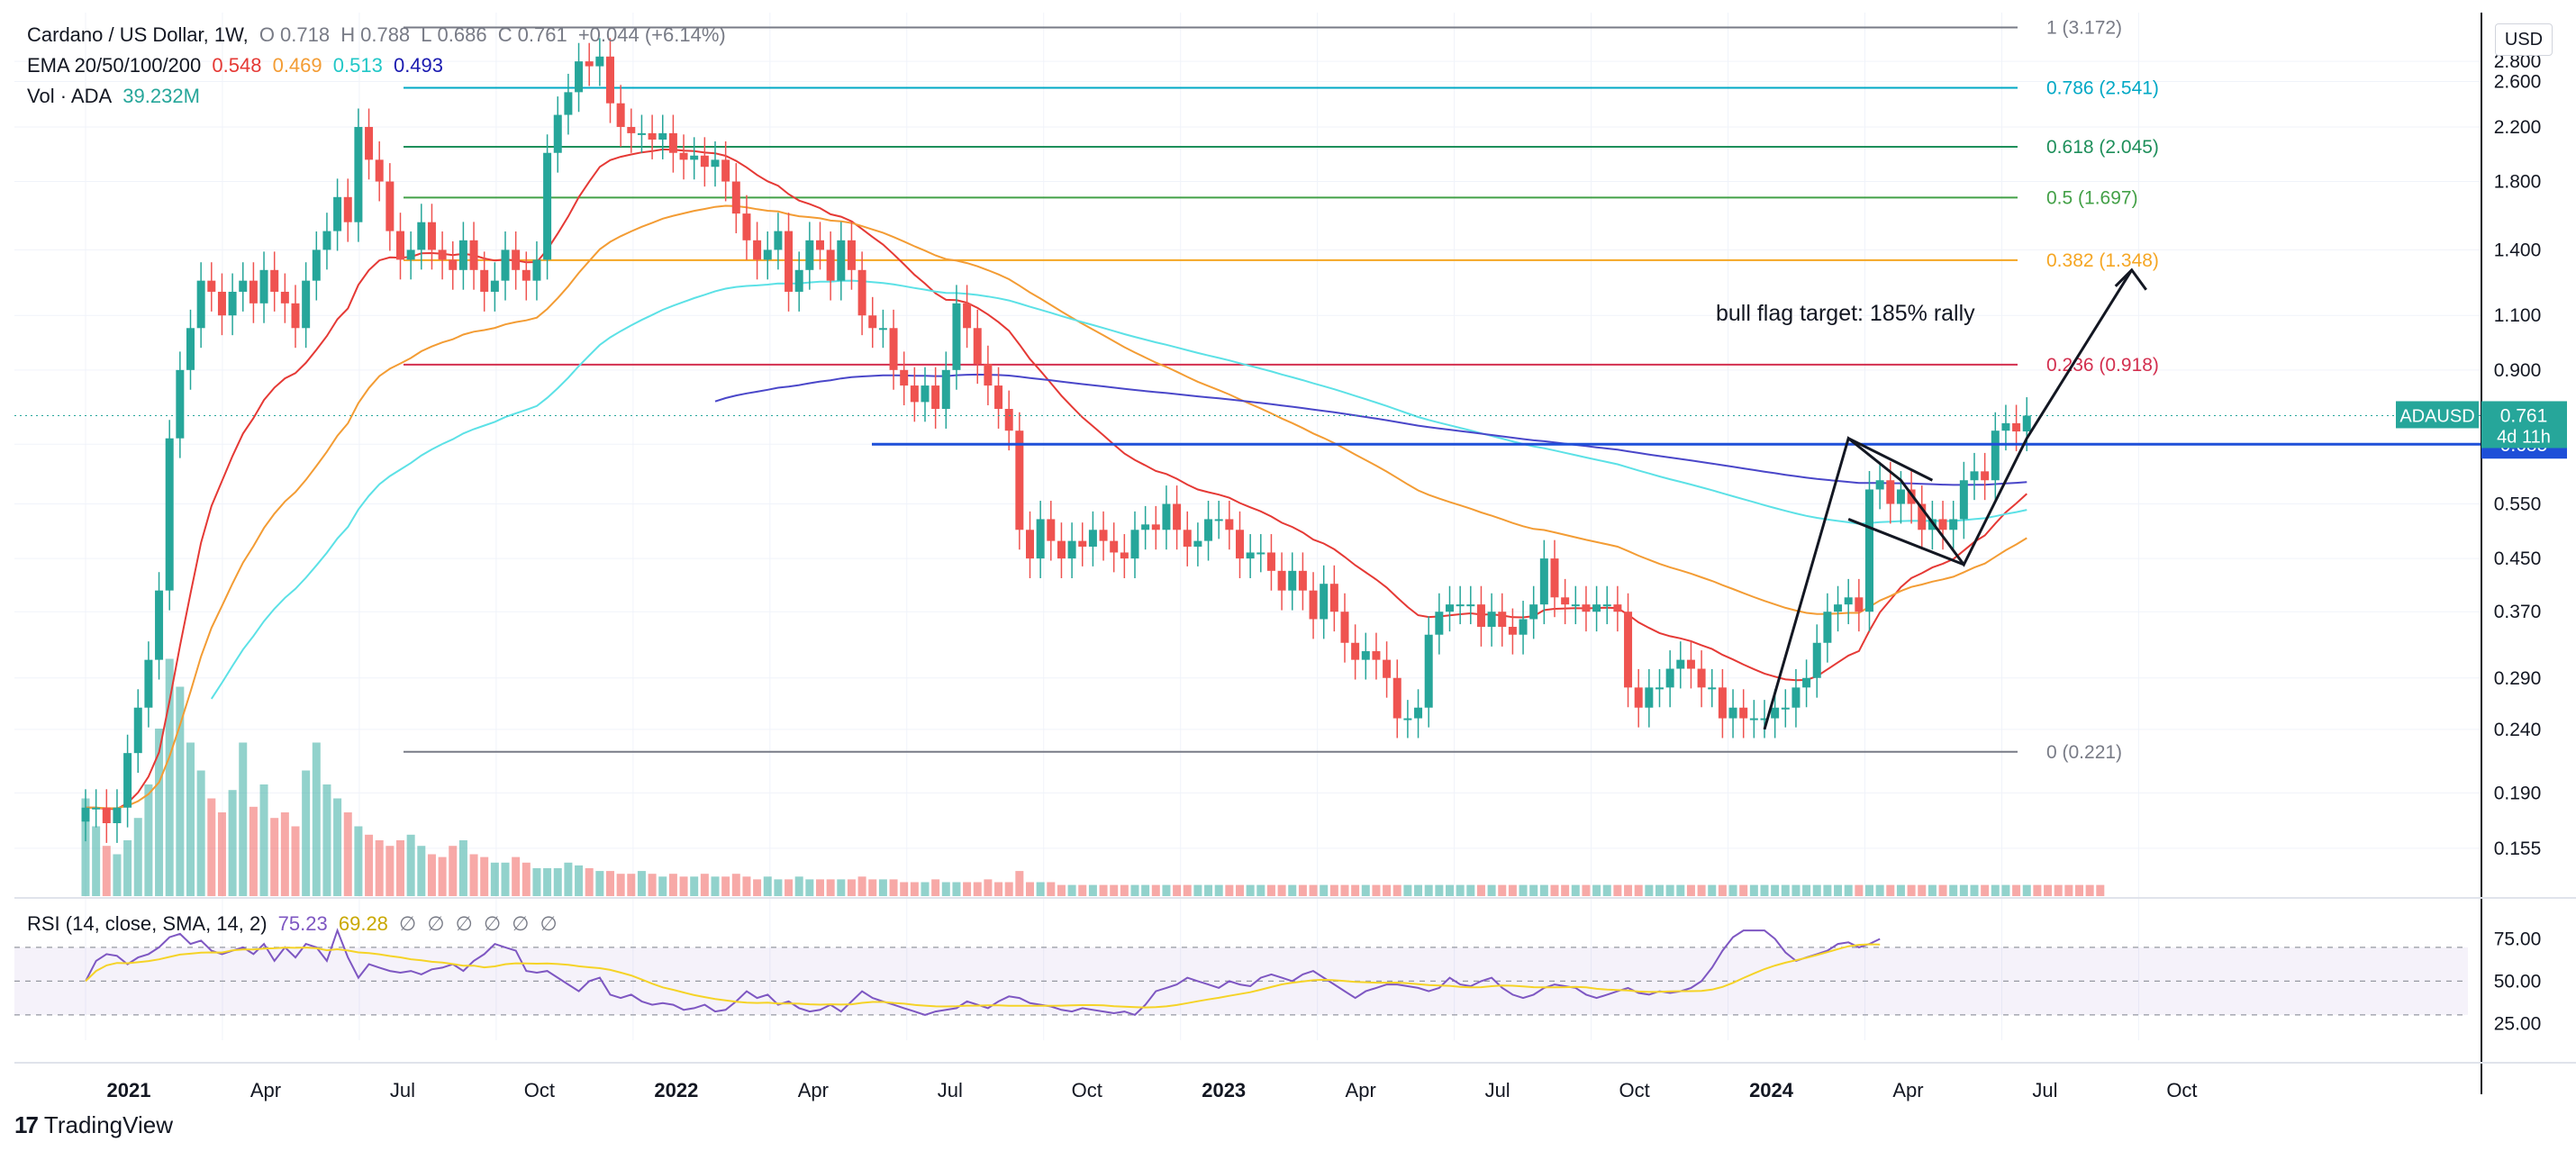  What do you see at coordinates (402, 1090) in the screenshot?
I see `time-tick-label: Jul` at bounding box center [402, 1090].